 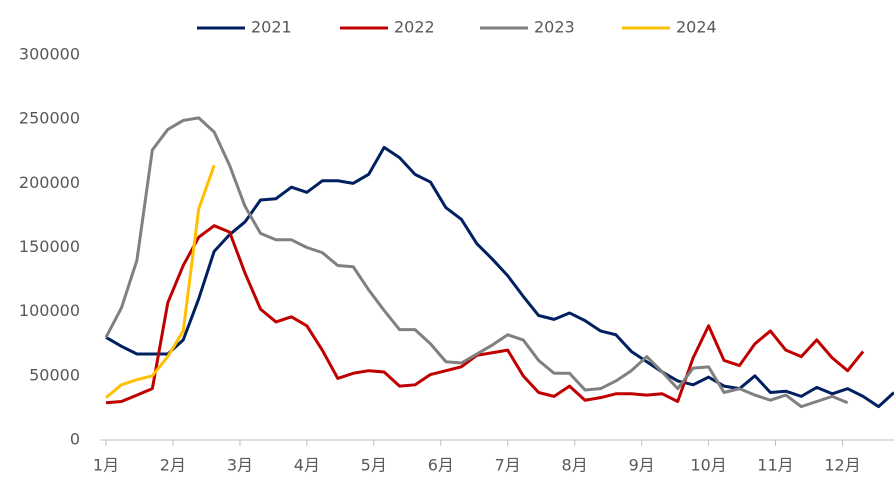 What do you see at coordinates (441, 465) in the screenshot?
I see `x-tick-label: 6月` at bounding box center [441, 465].